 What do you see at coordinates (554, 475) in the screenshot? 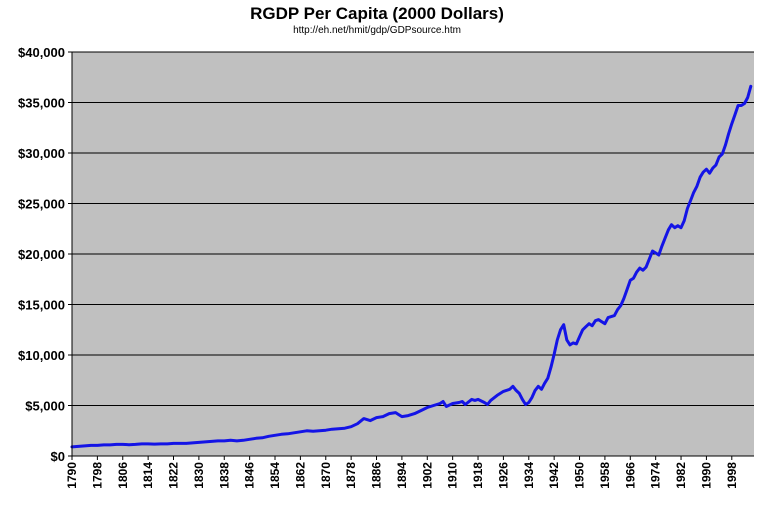
I see `x-tick-label: 1942` at bounding box center [554, 475].